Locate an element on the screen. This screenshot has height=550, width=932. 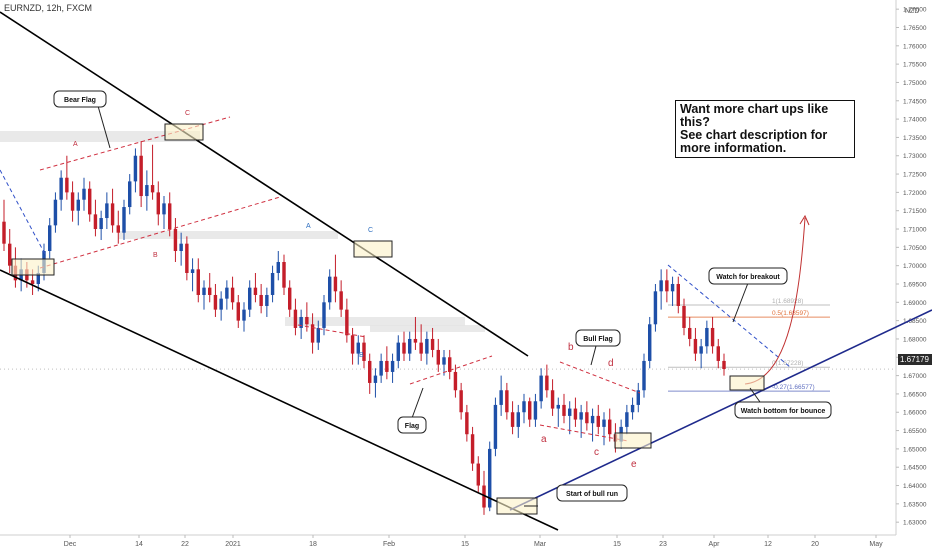
y-tick-label: 1.75500 is located at coordinates (915, 65).